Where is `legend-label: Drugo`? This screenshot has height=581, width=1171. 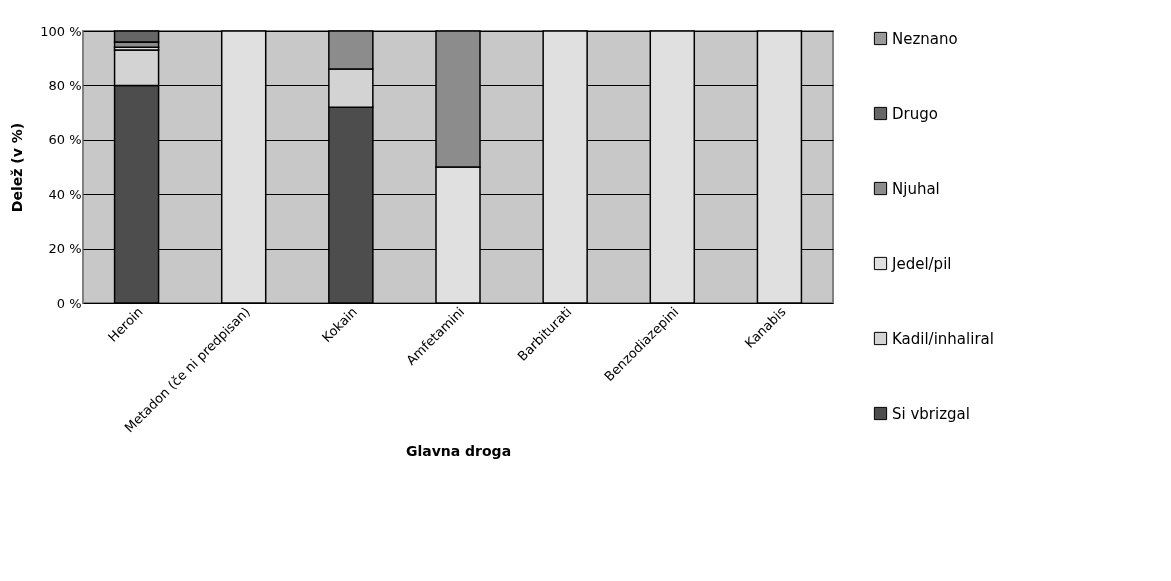 legend-label: Drugo is located at coordinates (915, 113).